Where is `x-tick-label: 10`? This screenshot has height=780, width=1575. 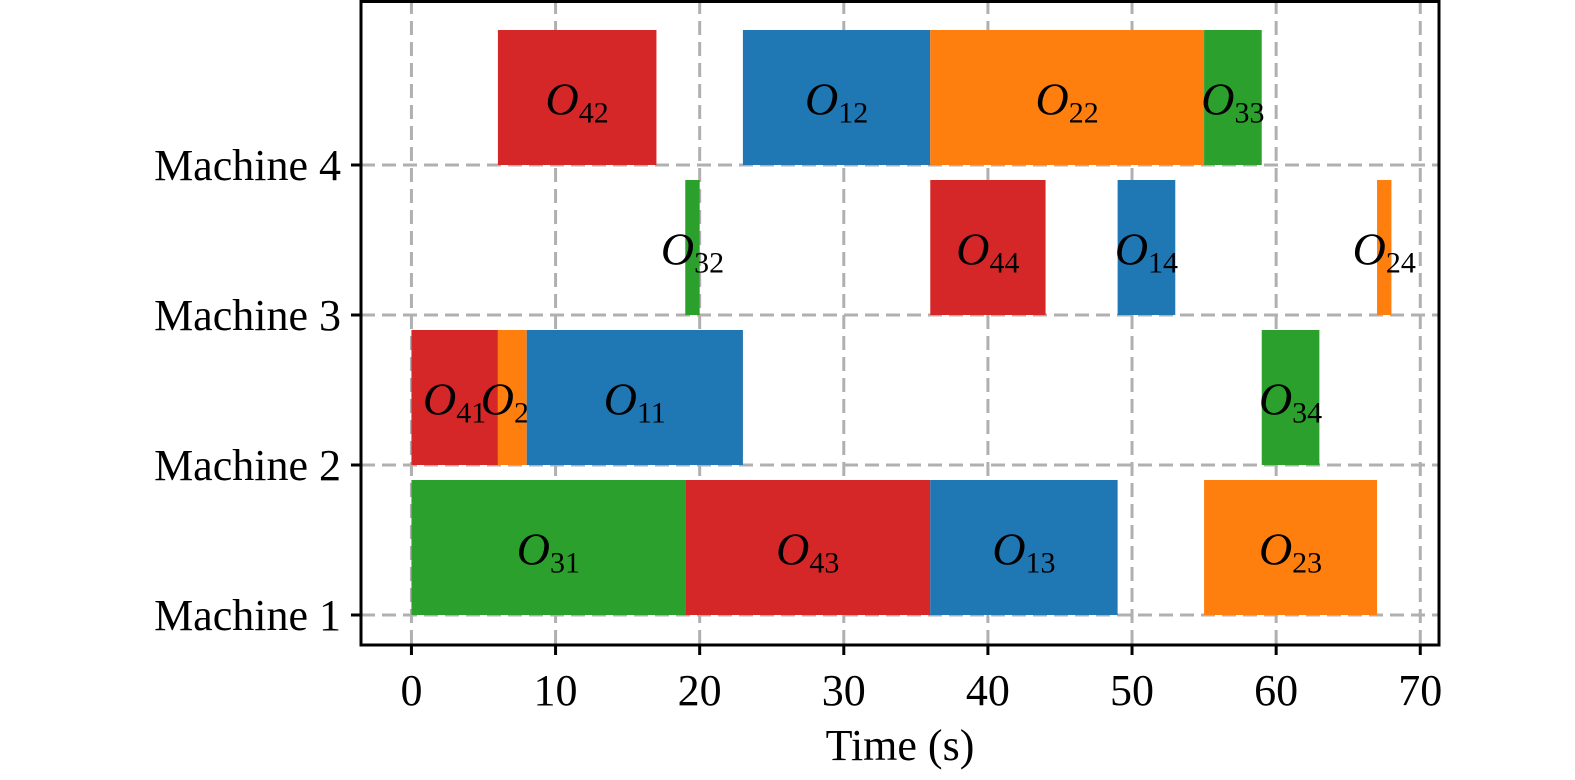
x-tick-label: 10 is located at coordinates (556, 690).